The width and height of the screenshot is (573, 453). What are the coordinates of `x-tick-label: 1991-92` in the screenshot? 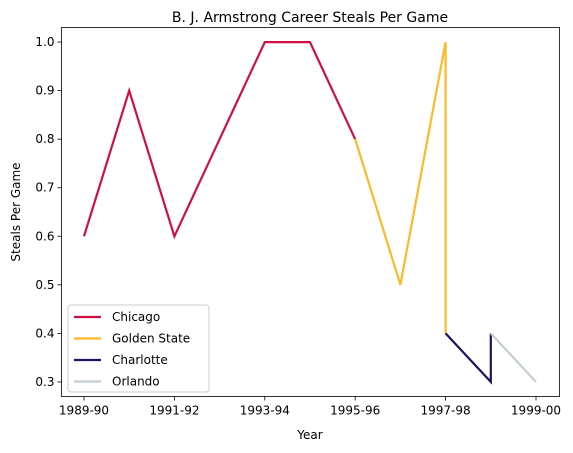 It's located at (174, 411).